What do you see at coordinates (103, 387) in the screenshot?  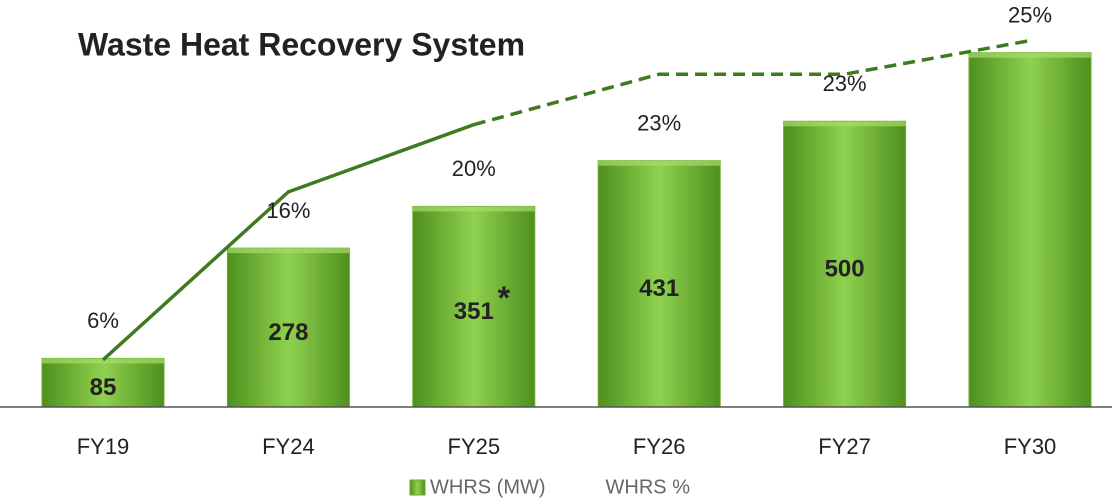 I see `bar-value-label: 85` at bounding box center [103, 387].